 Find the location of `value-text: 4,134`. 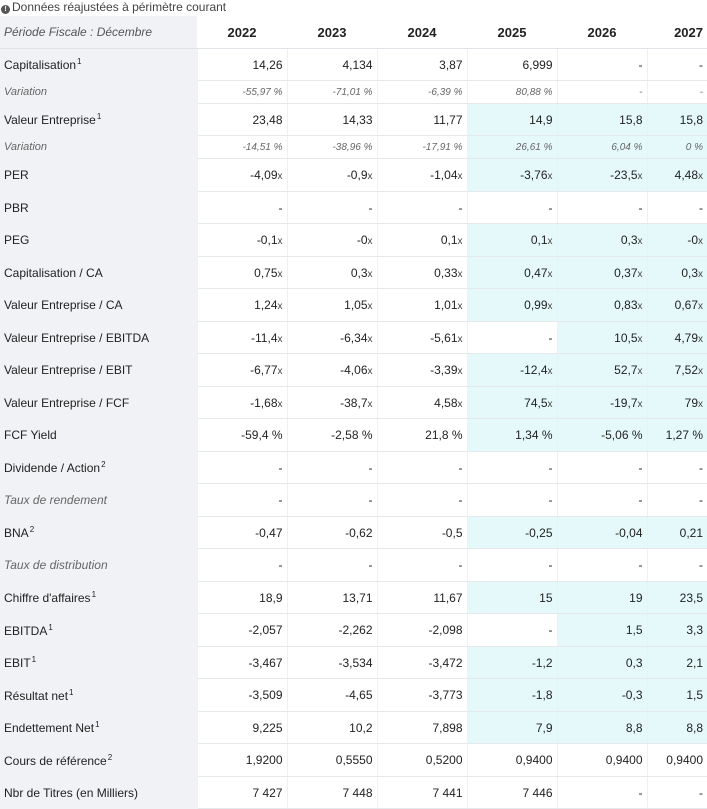

value-text: 4,134 is located at coordinates (357, 64).